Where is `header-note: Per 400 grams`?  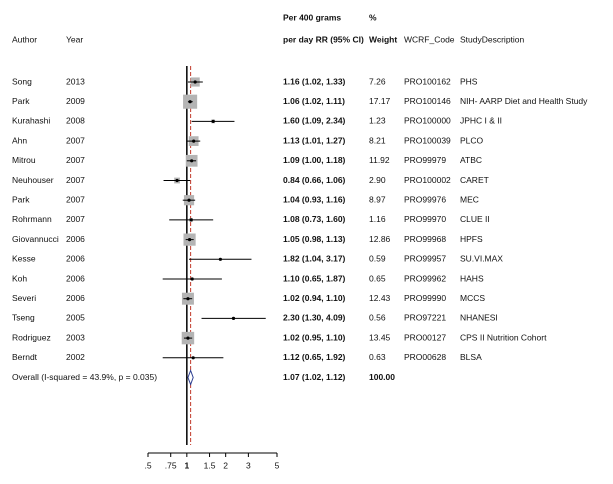
header-note: Per 400 grams is located at coordinates (312, 17).